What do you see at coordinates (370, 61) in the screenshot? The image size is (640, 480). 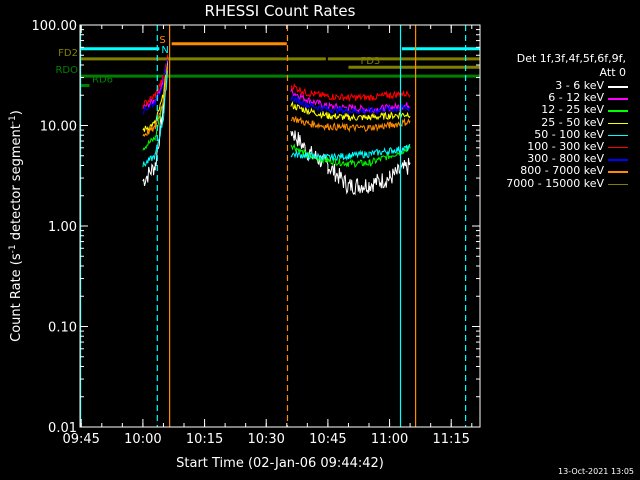 I see `flag-label-fd3: FD3` at bounding box center [370, 61].